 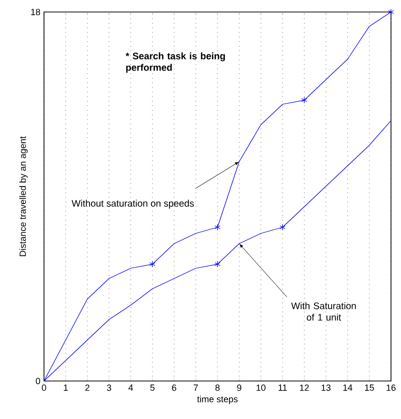 What do you see at coordinates (44, 387) in the screenshot?
I see `x-tick-label: 0` at bounding box center [44, 387].